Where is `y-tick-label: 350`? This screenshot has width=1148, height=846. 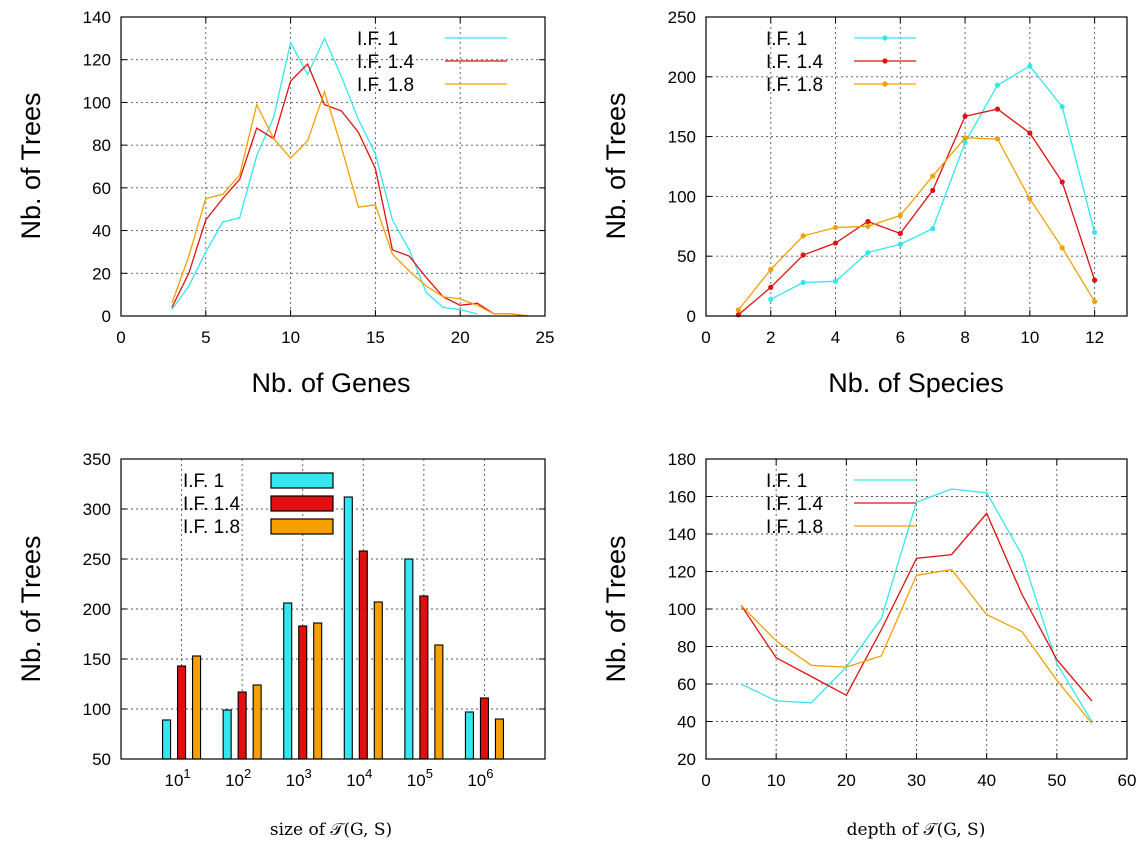 y-tick-label: 350 is located at coordinates (97, 459).